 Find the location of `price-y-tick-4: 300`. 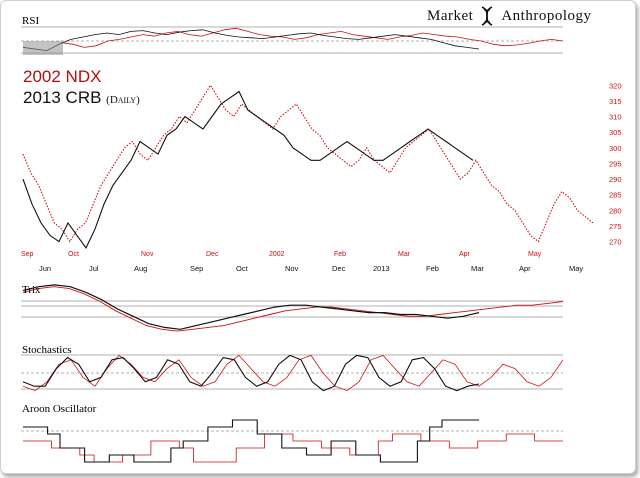

price-y-tick-4: 300 is located at coordinates (615, 148).